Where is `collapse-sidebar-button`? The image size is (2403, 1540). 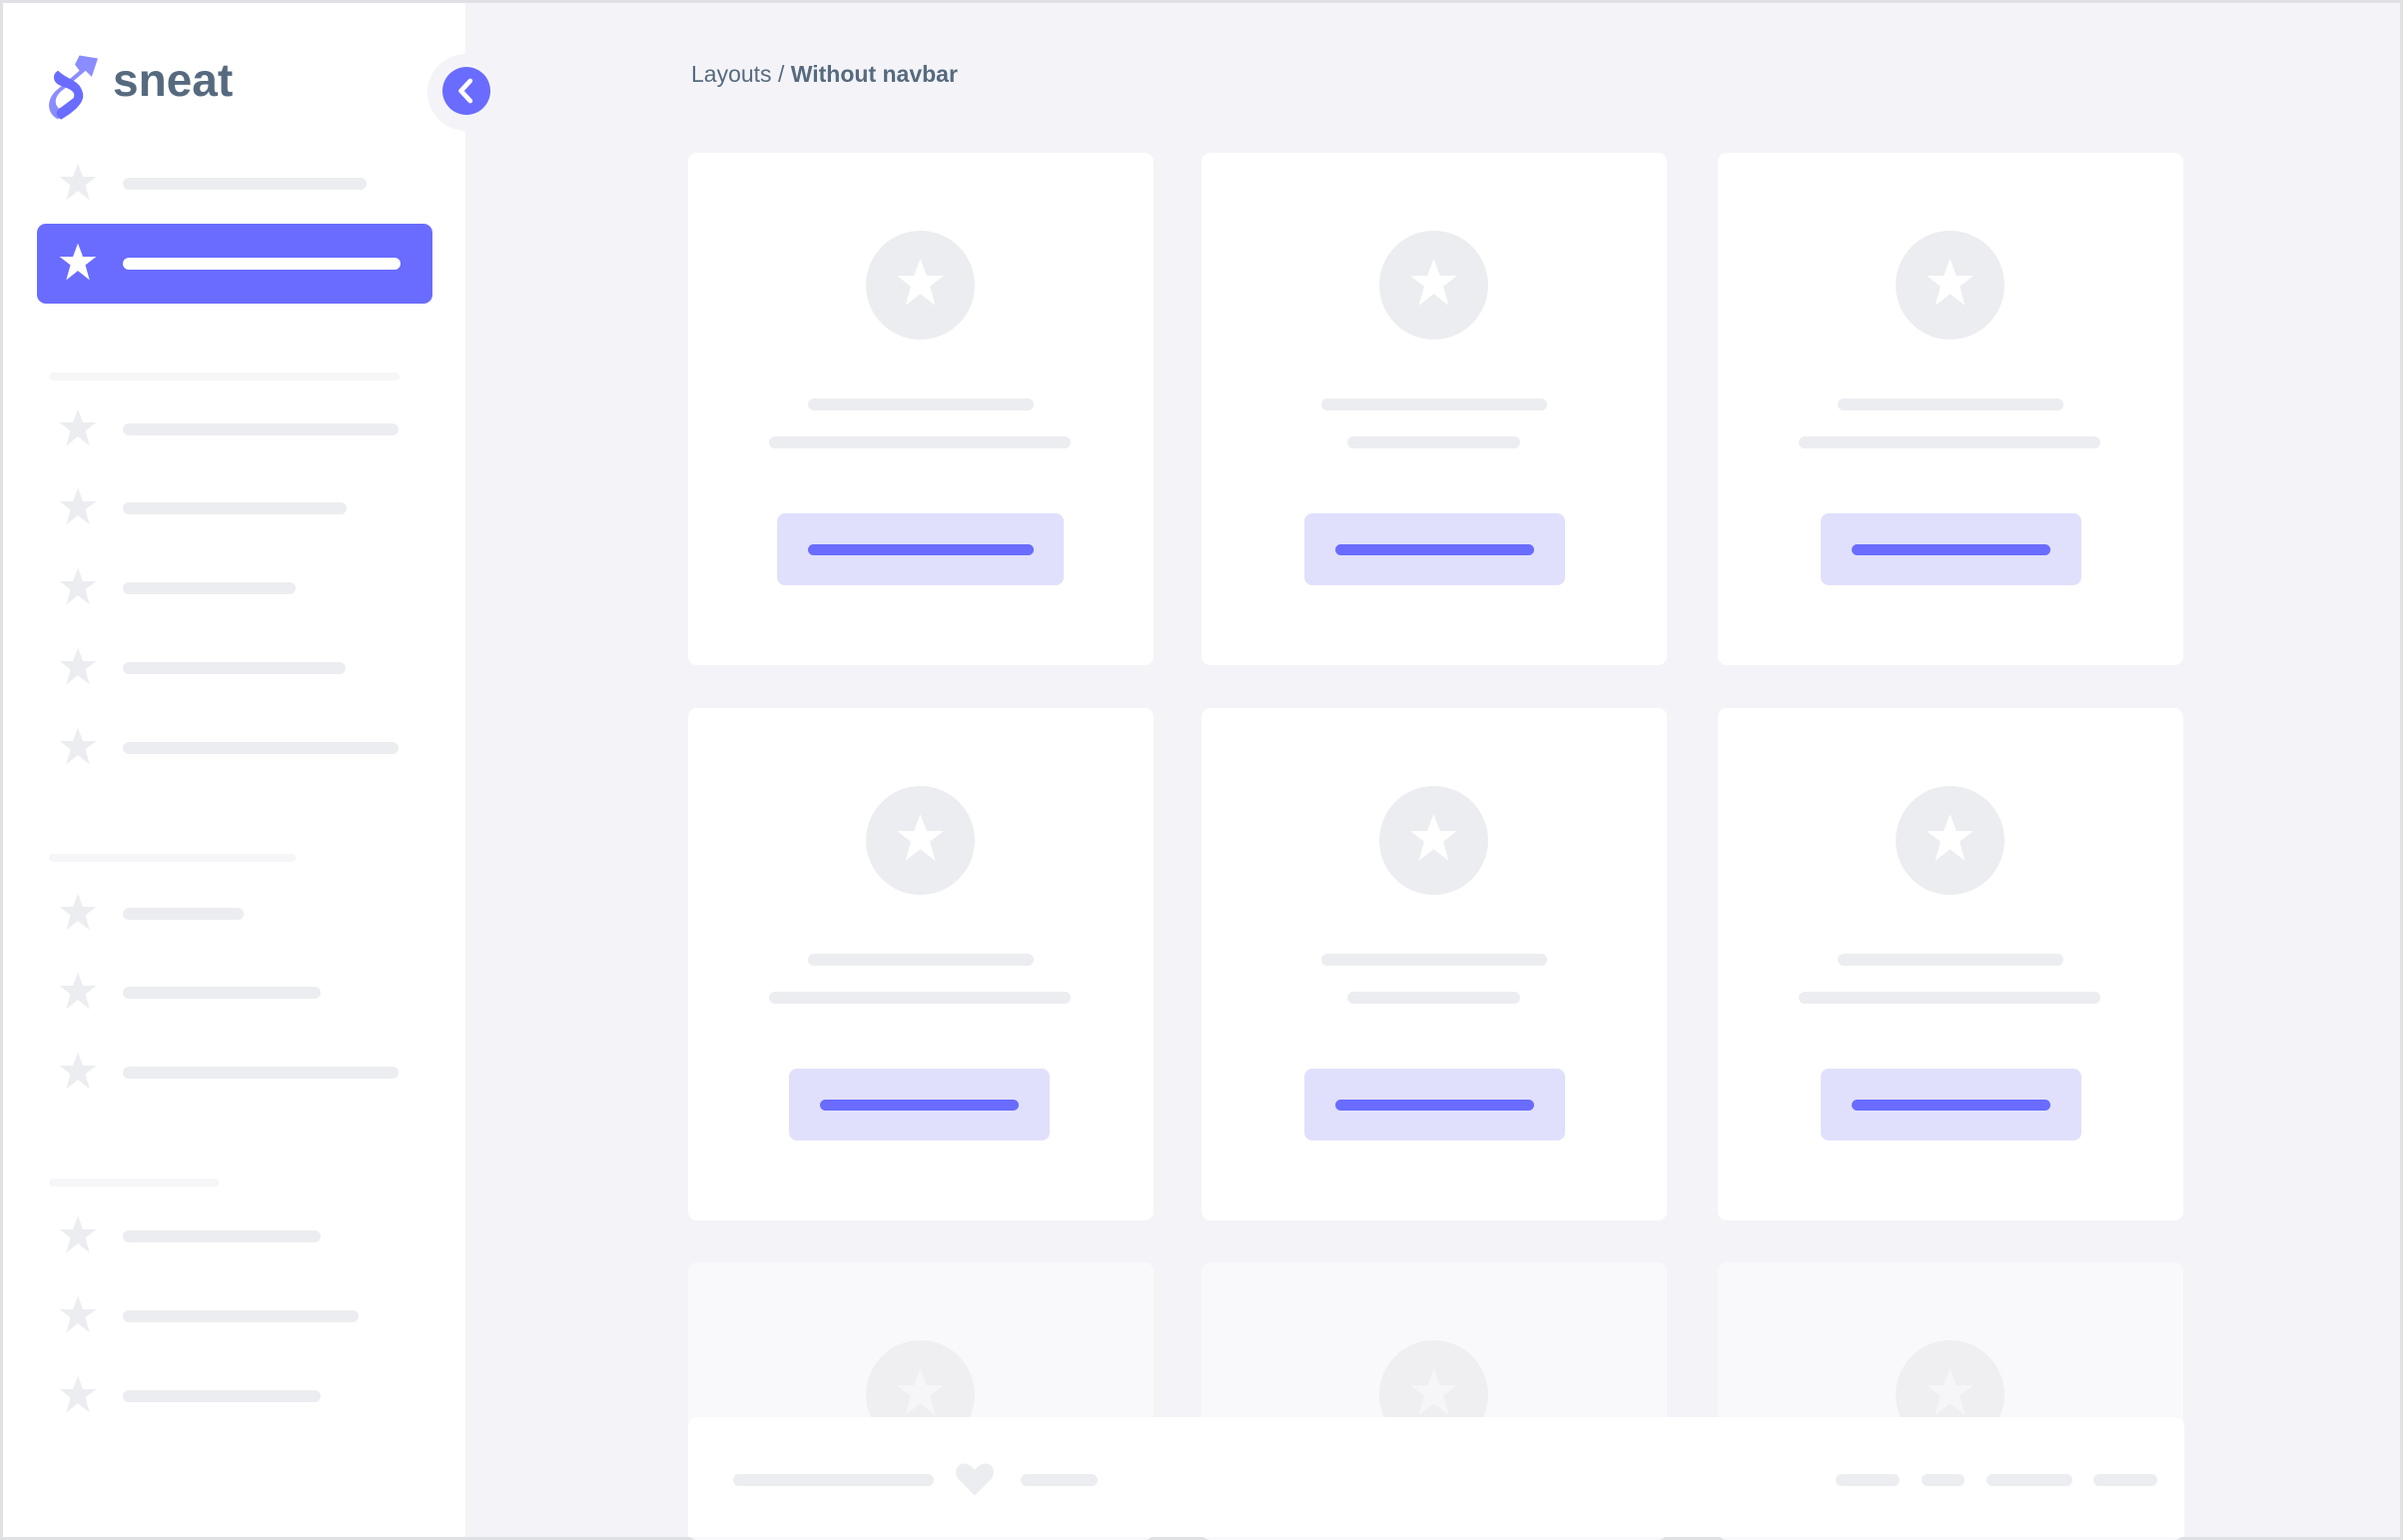 collapse-sidebar-button is located at coordinates (466, 91).